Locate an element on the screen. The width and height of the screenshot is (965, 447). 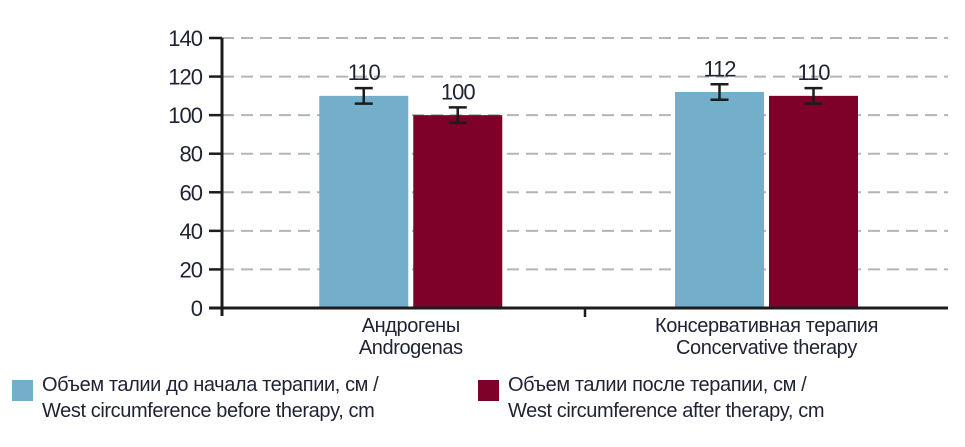
y-tick-label: 100 is located at coordinates (185, 115).